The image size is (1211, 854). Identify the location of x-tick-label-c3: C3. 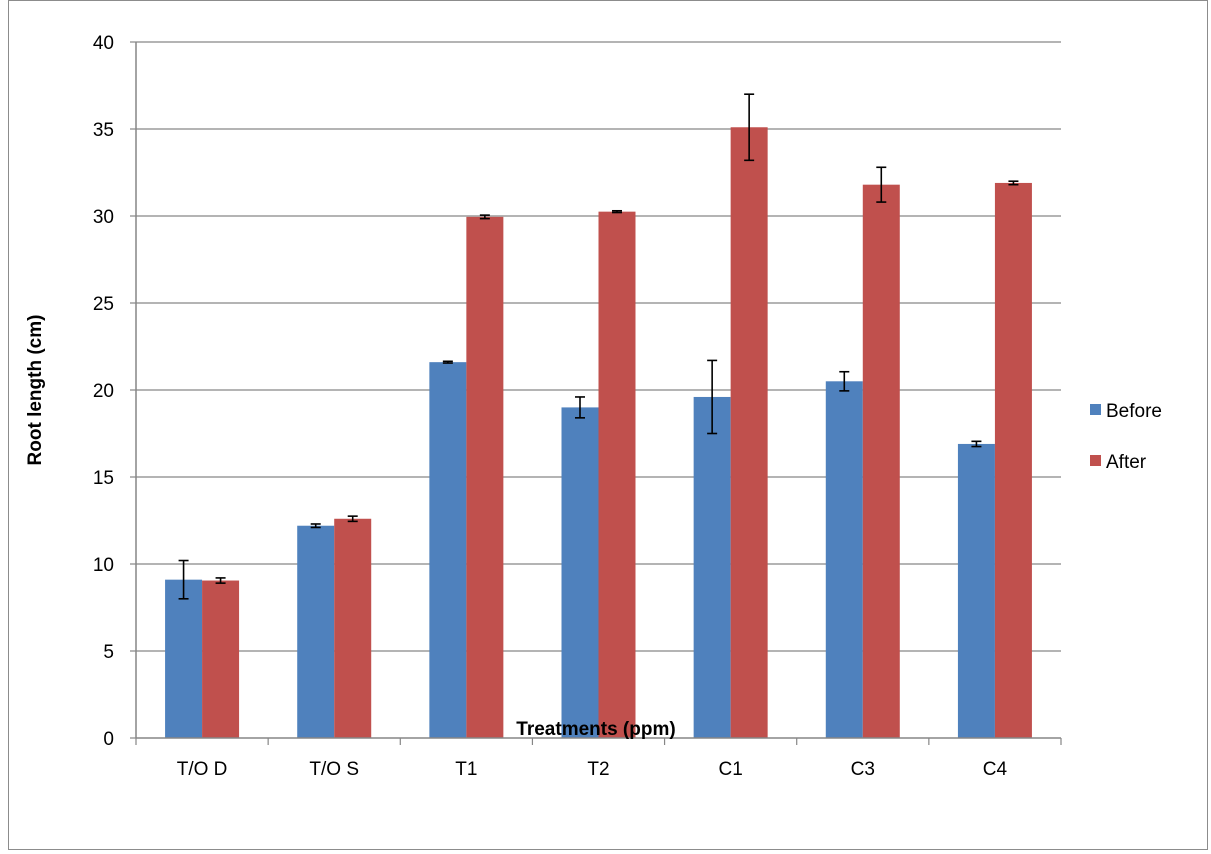
(863, 769).